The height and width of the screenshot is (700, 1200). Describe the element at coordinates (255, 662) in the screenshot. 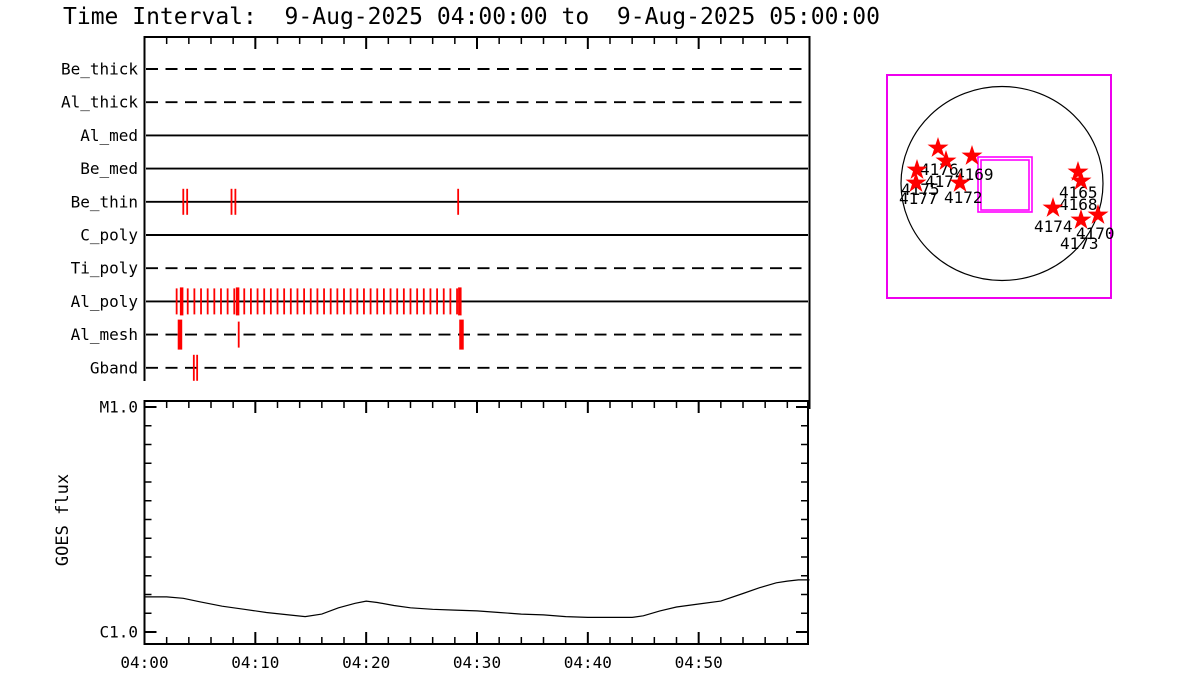

I see `goes-xtick-label: 04:10` at that location.